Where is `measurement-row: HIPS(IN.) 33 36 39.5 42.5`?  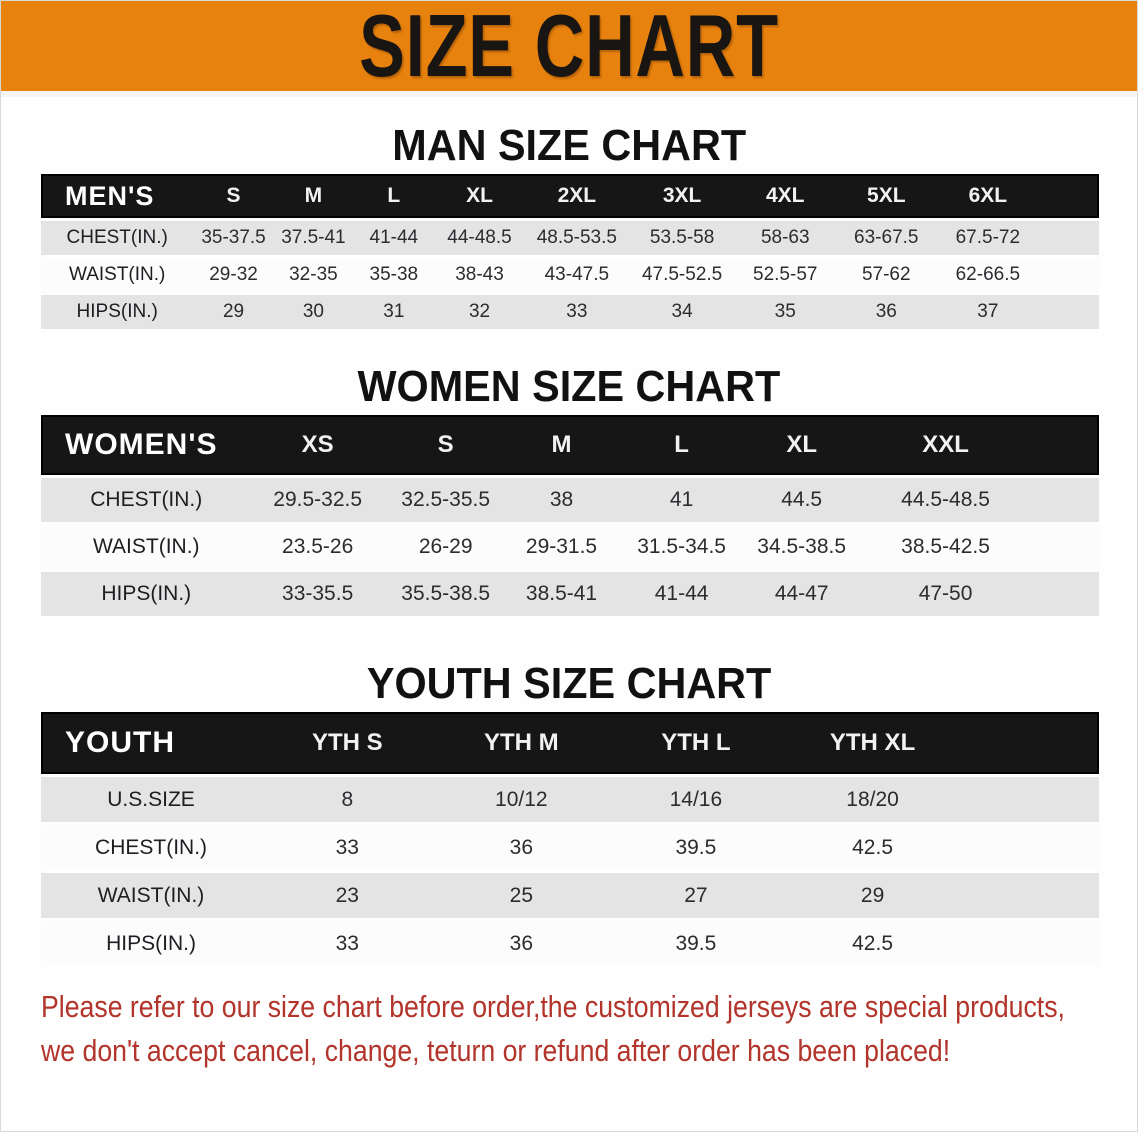
measurement-row: HIPS(IN.) 33 36 39.5 42.5 is located at coordinates (570, 943).